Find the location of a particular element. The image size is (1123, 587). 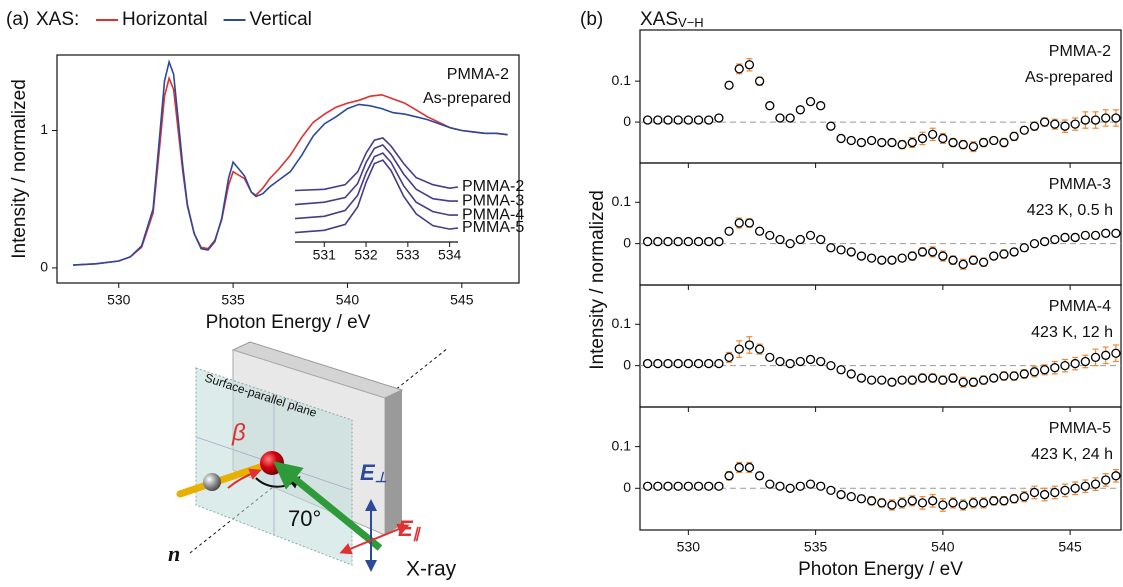

series-label: PMMA-5 is located at coordinates (493, 227).